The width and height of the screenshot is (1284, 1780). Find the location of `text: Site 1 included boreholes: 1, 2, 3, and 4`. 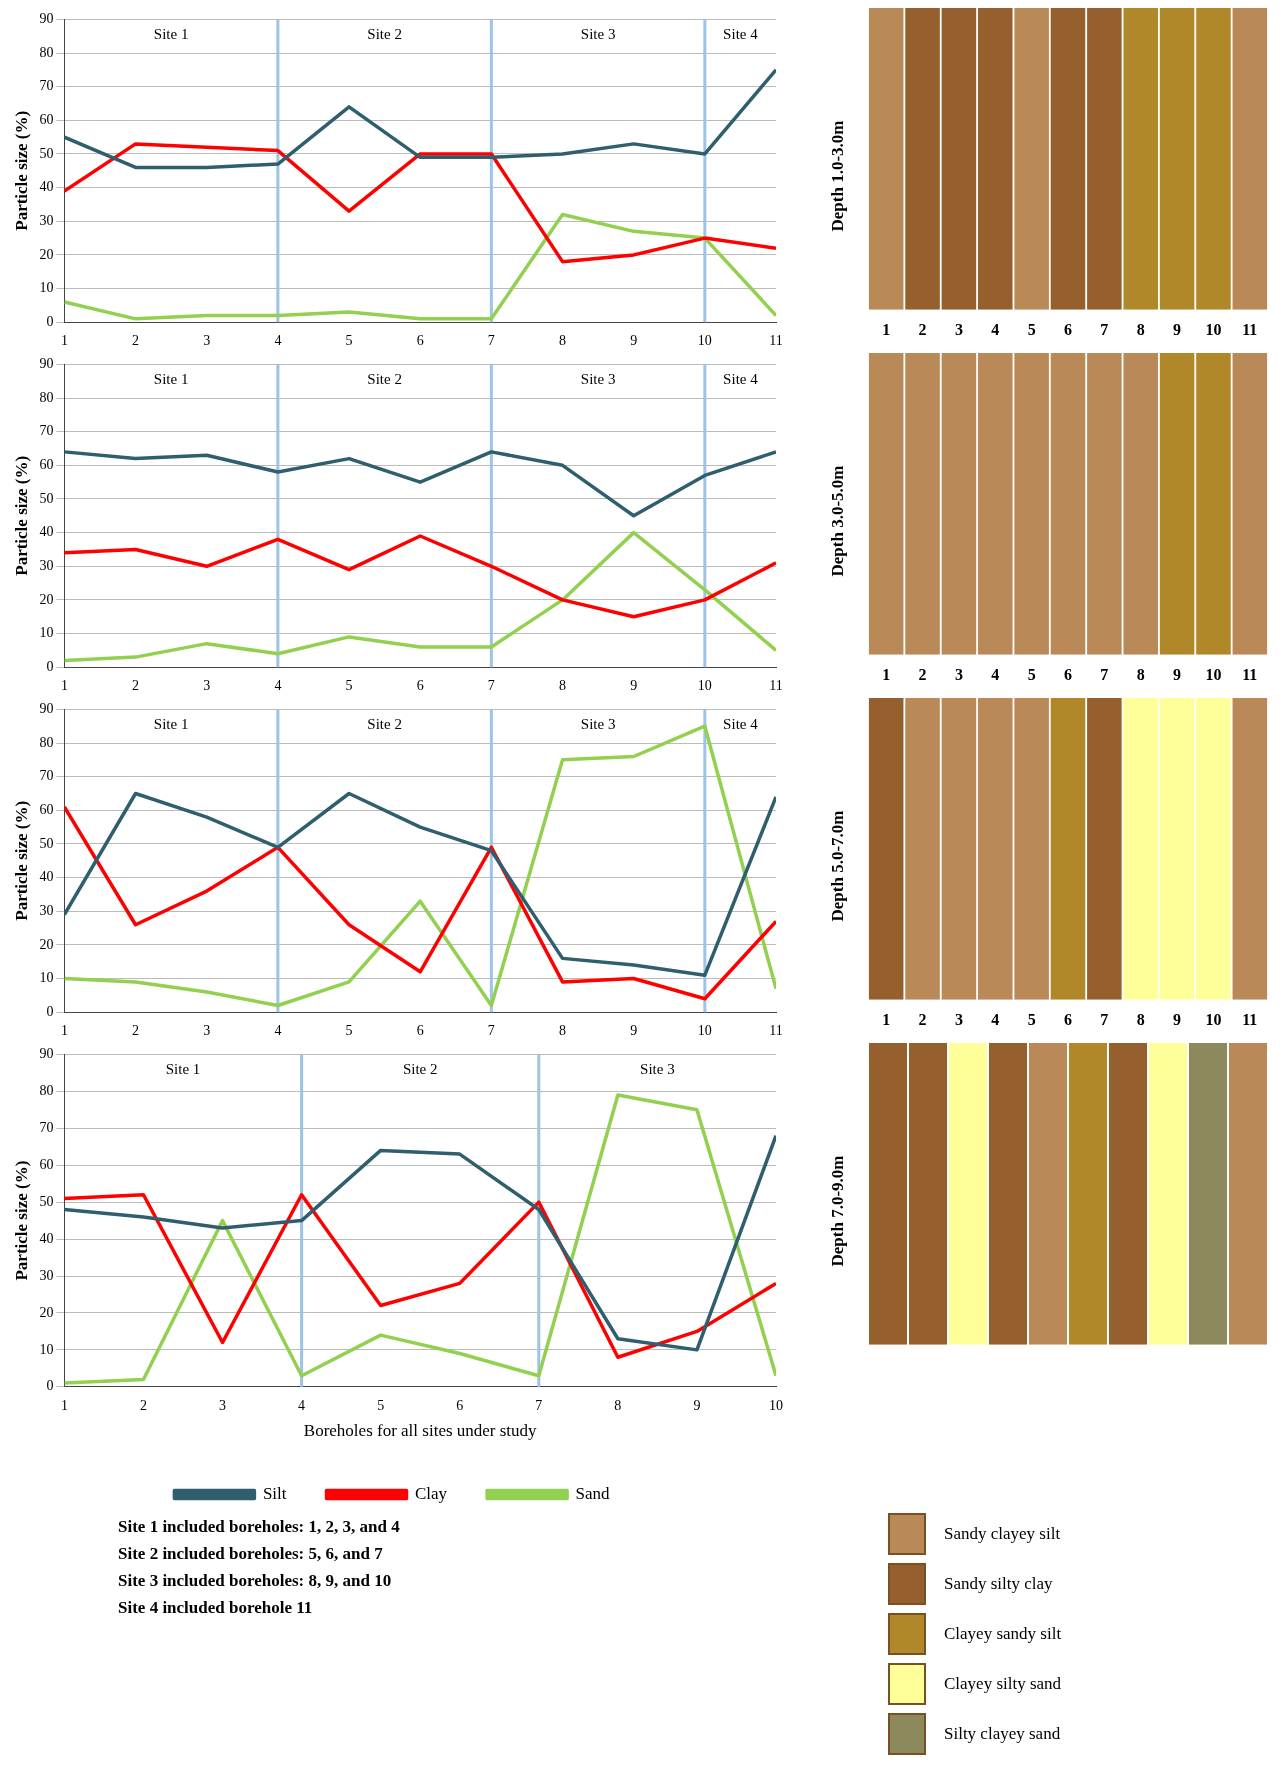

text: Site 1 included boreholes: 1, 2, 3, and 4 is located at coordinates (259, 1527).